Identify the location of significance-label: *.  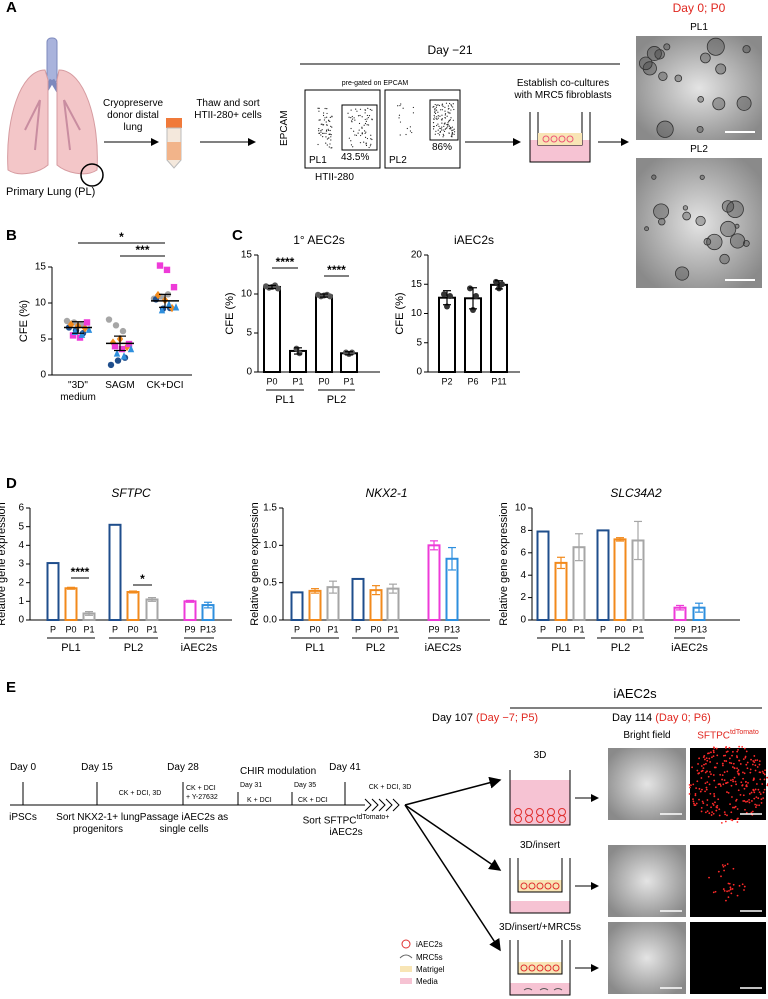
(142, 579).